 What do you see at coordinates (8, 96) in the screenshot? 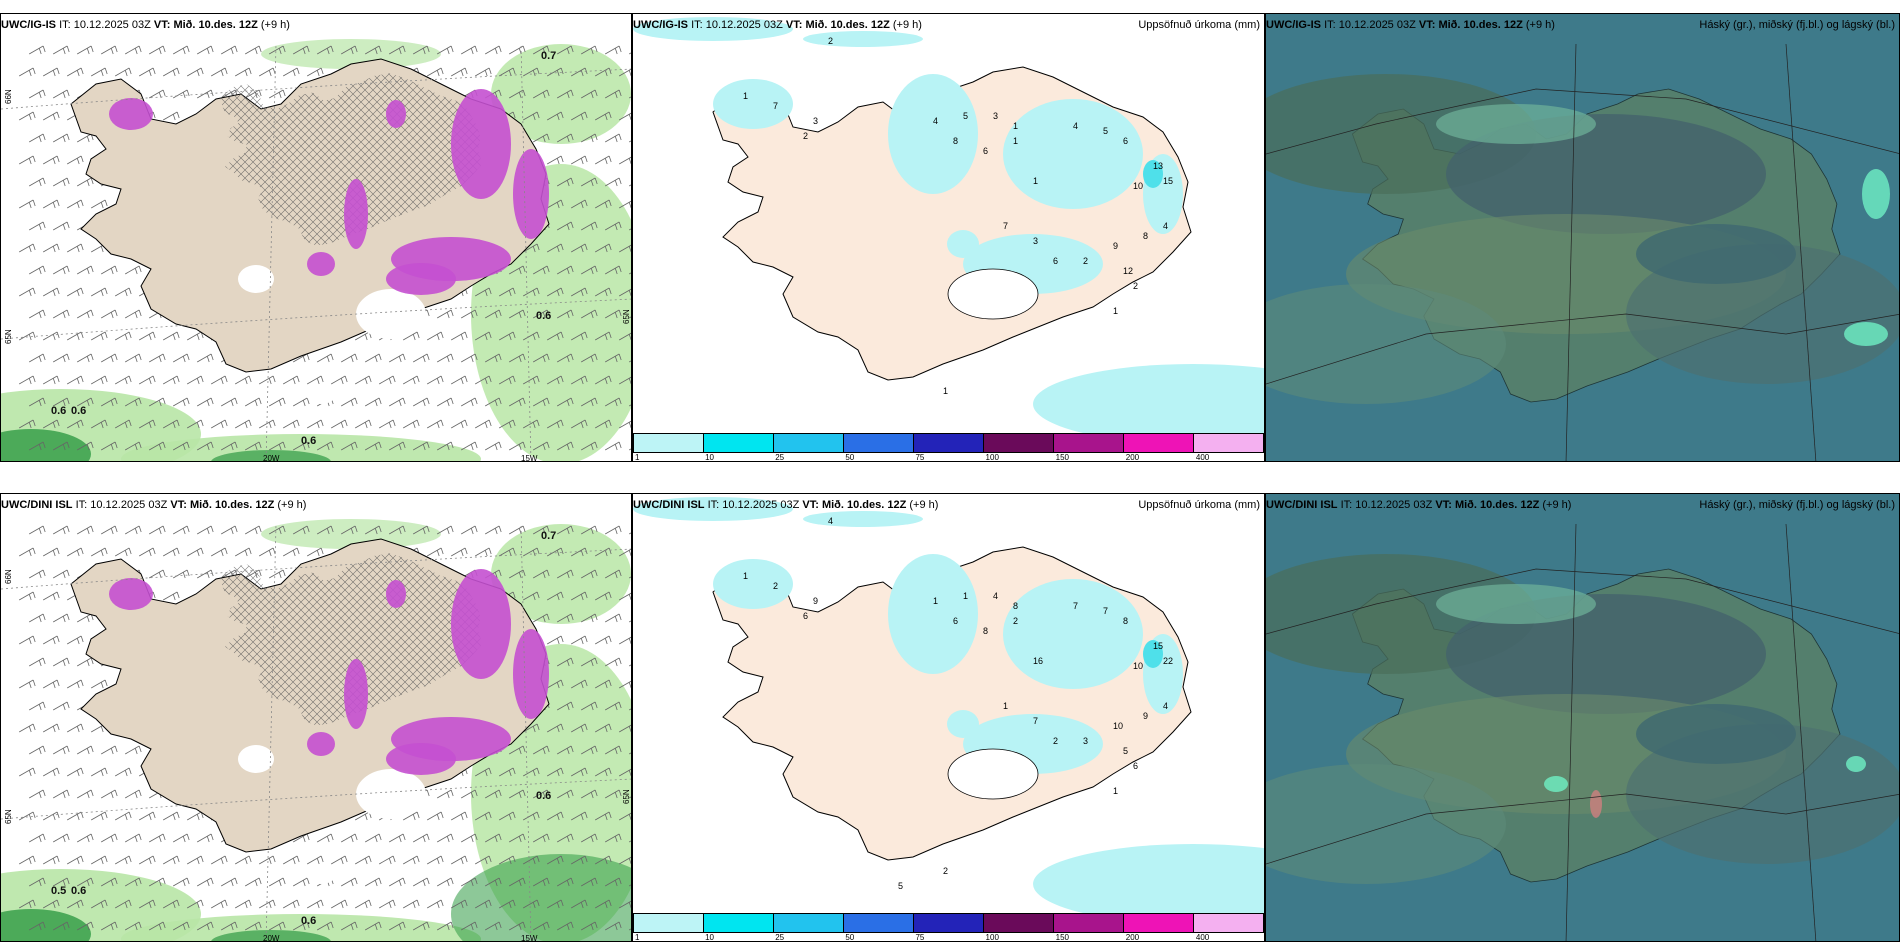
I see `axis-label: 66N` at bounding box center [8, 96].